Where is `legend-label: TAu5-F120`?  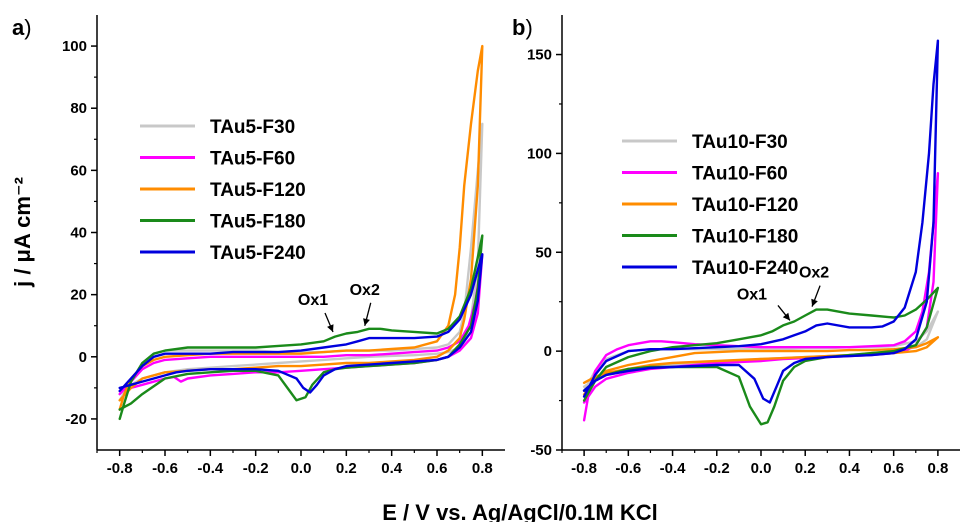
legend-label: TAu5-F120 is located at coordinates (258, 190).